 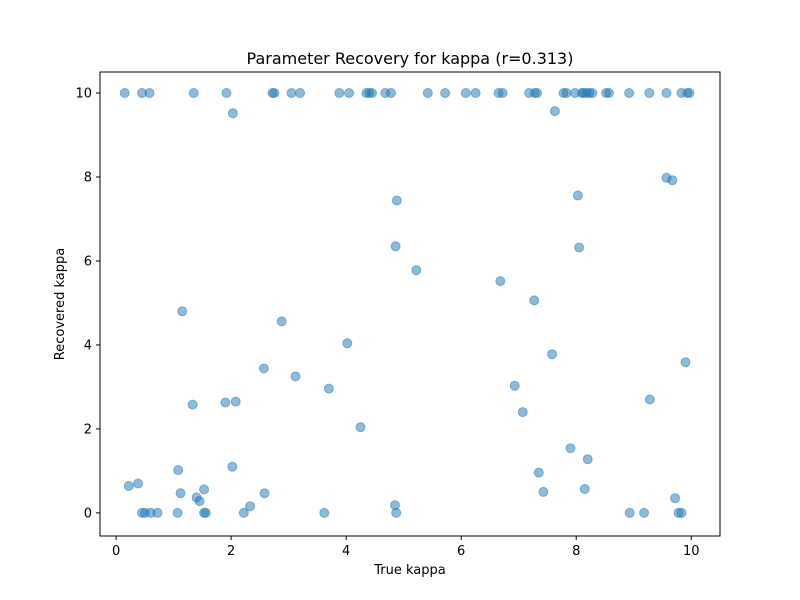 I want to click on x-tick-label: 2, so click(x=231, y=551).